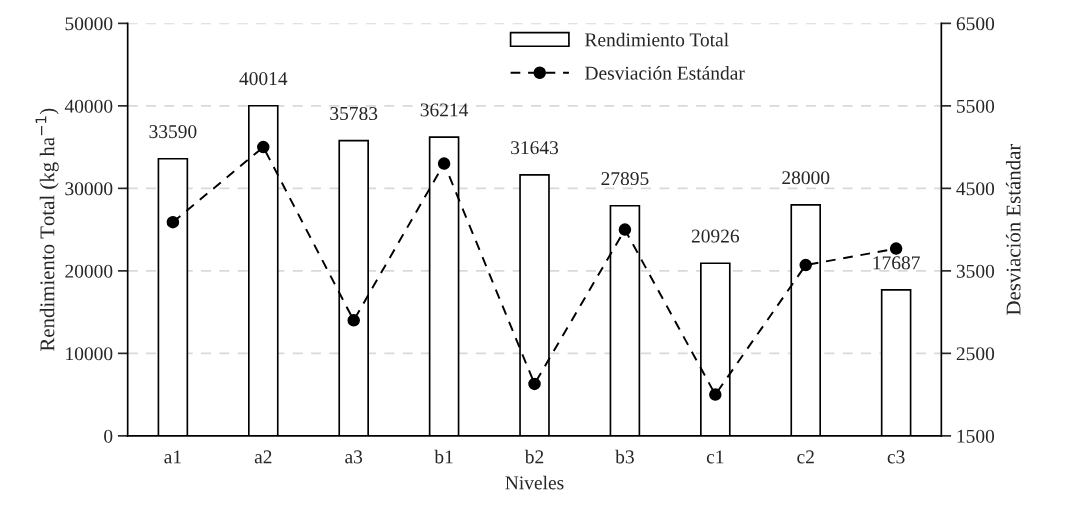  What do you see at coordinates (896, 457) in the screenshot?
I see `x-tick-label: c3` at bounding box center [896, 457].